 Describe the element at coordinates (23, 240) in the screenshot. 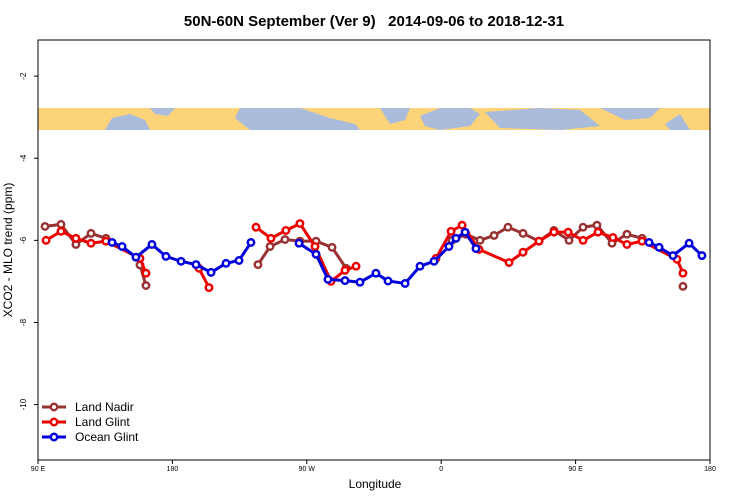

I see `y-tick-label: -6` at that location.